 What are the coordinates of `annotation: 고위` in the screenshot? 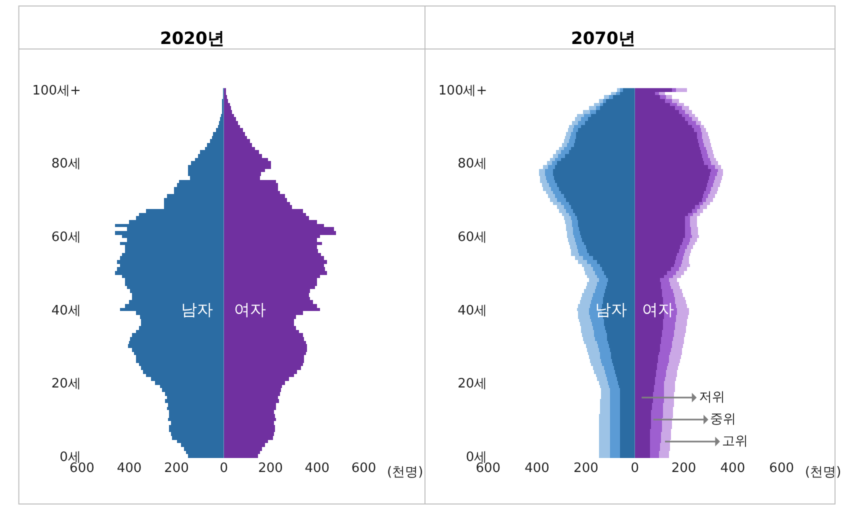 It's located at (735, 441).